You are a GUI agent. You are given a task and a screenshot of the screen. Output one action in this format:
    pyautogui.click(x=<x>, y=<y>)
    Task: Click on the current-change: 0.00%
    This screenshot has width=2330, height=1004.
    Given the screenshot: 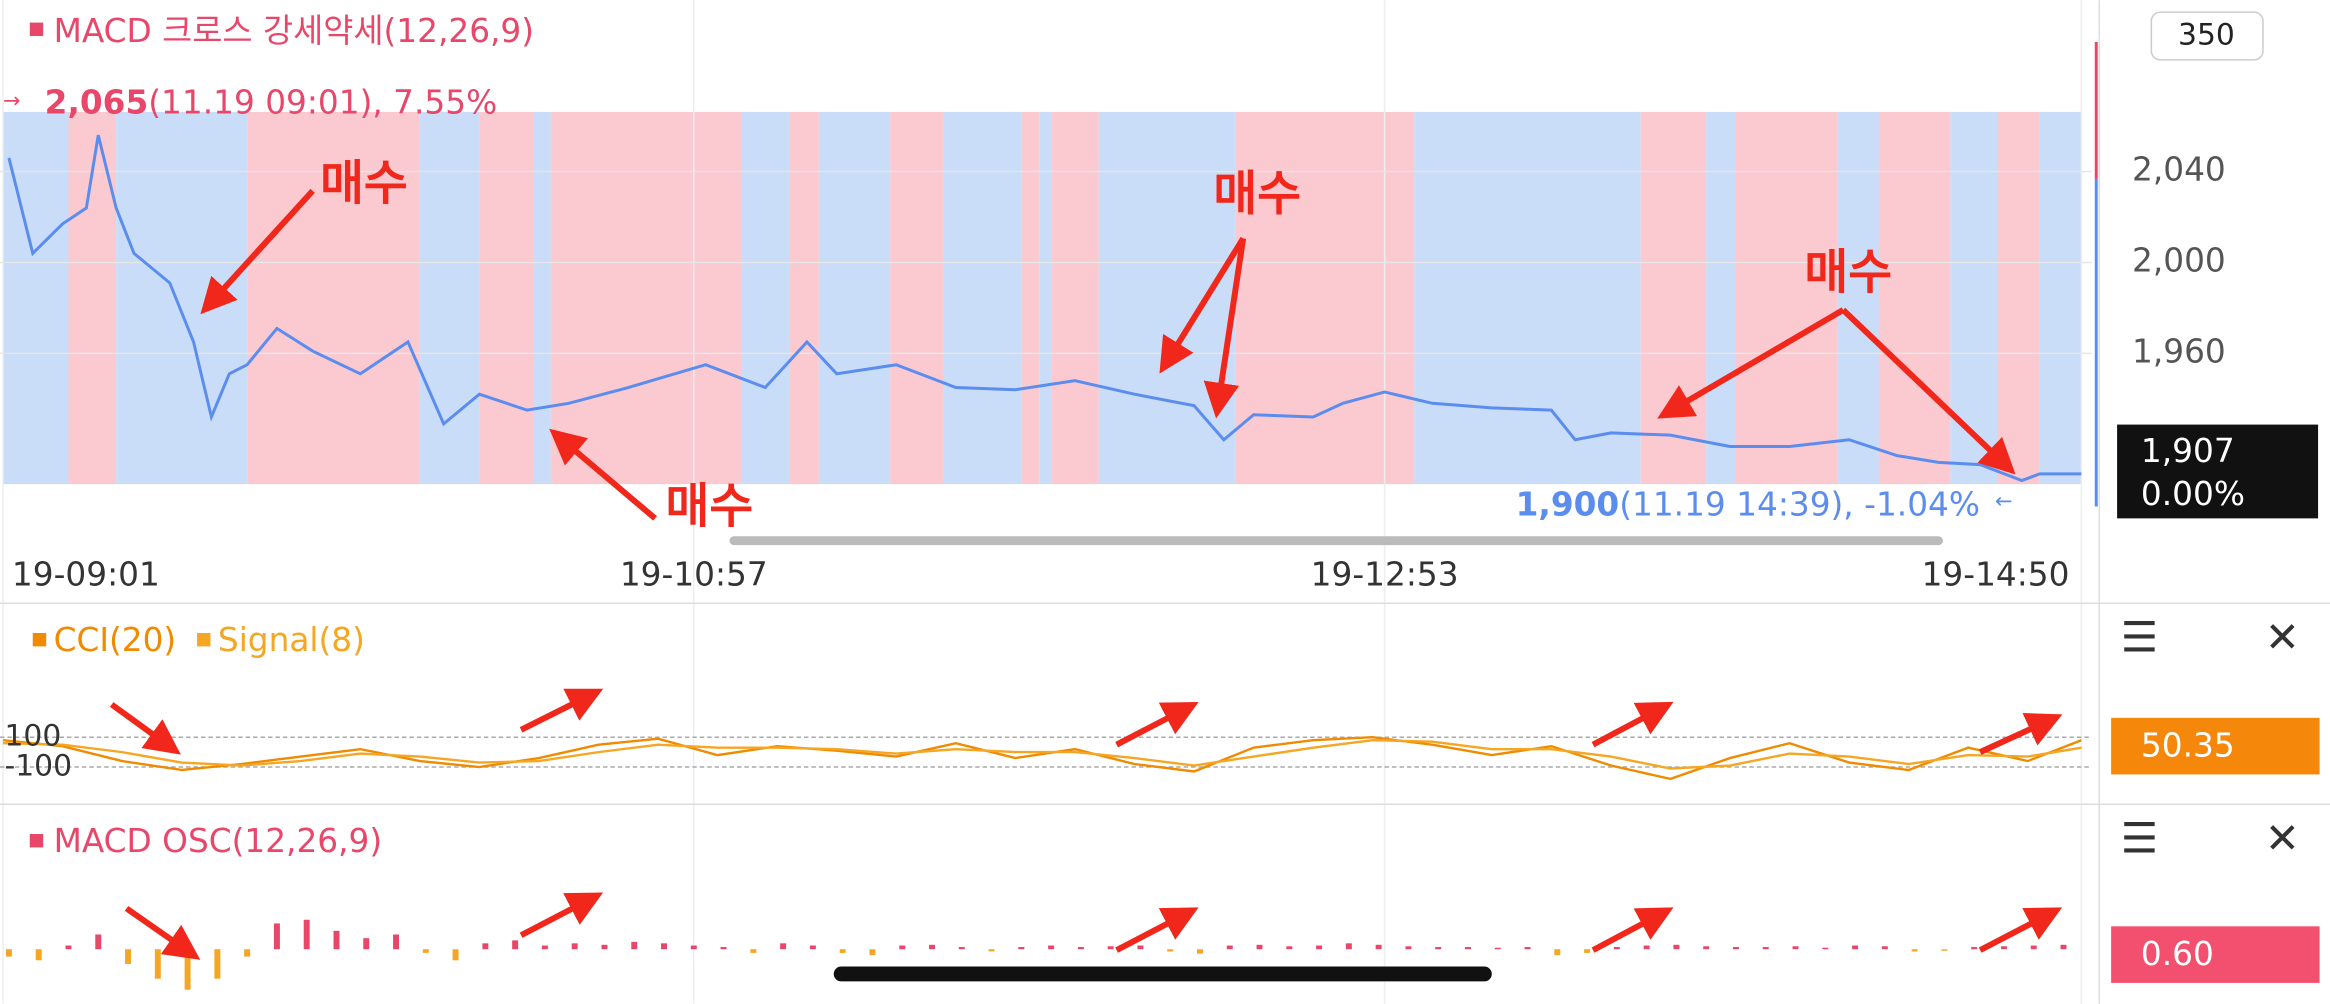 What is the action you would take?
    pyautogui.click(x=2193, y=494)
    